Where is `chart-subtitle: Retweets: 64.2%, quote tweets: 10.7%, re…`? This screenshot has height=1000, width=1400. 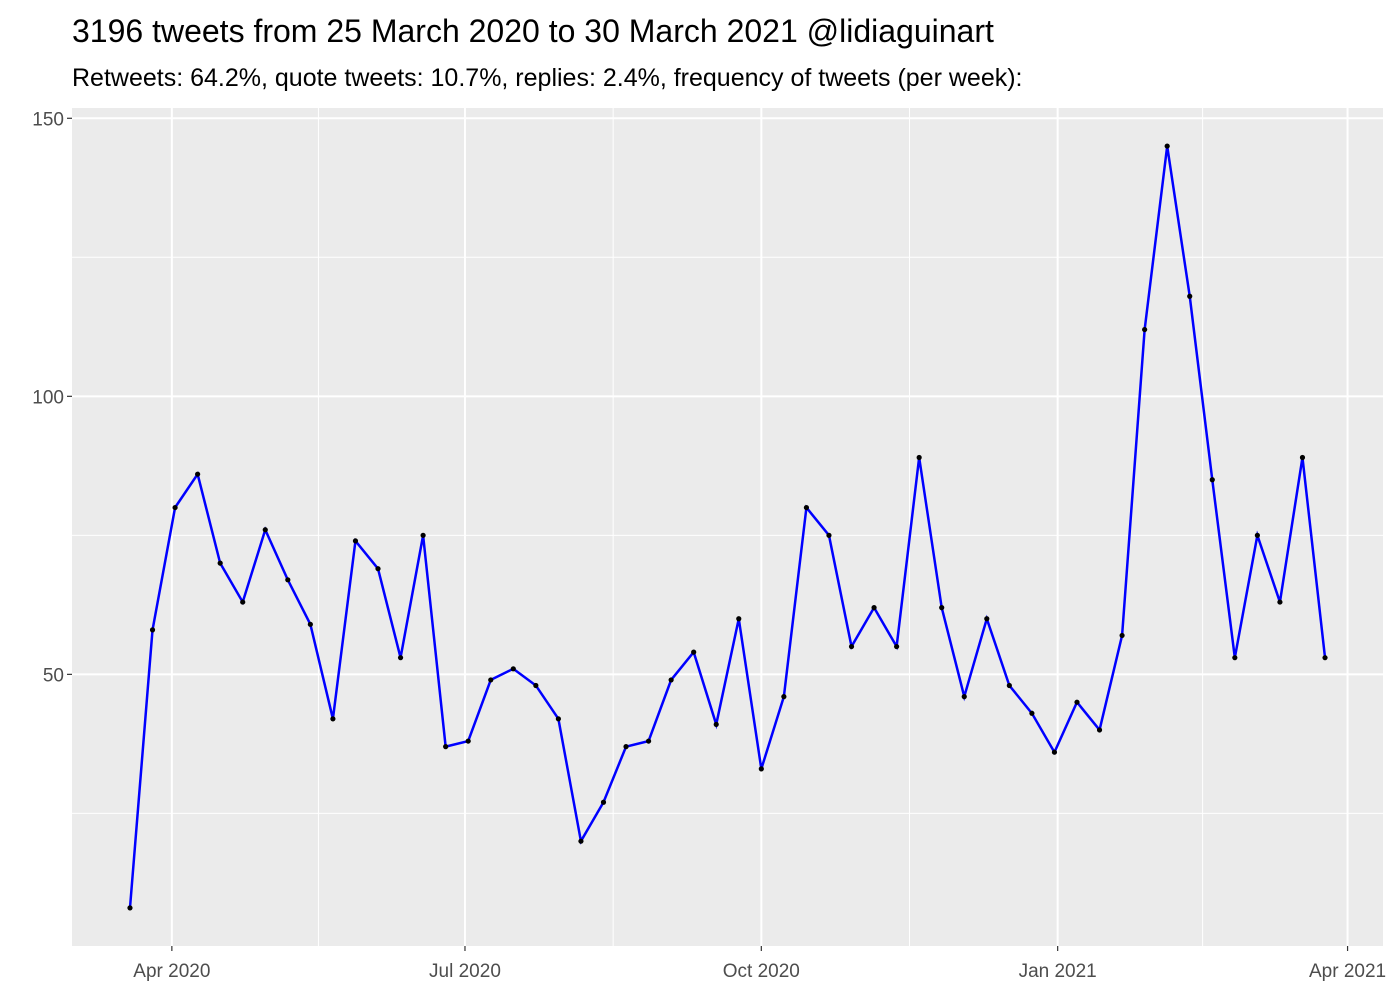 chart-subtitle: Retweets: 64.2%, quote tweets: 10.7%, re… is located at coordinates (547, 78).